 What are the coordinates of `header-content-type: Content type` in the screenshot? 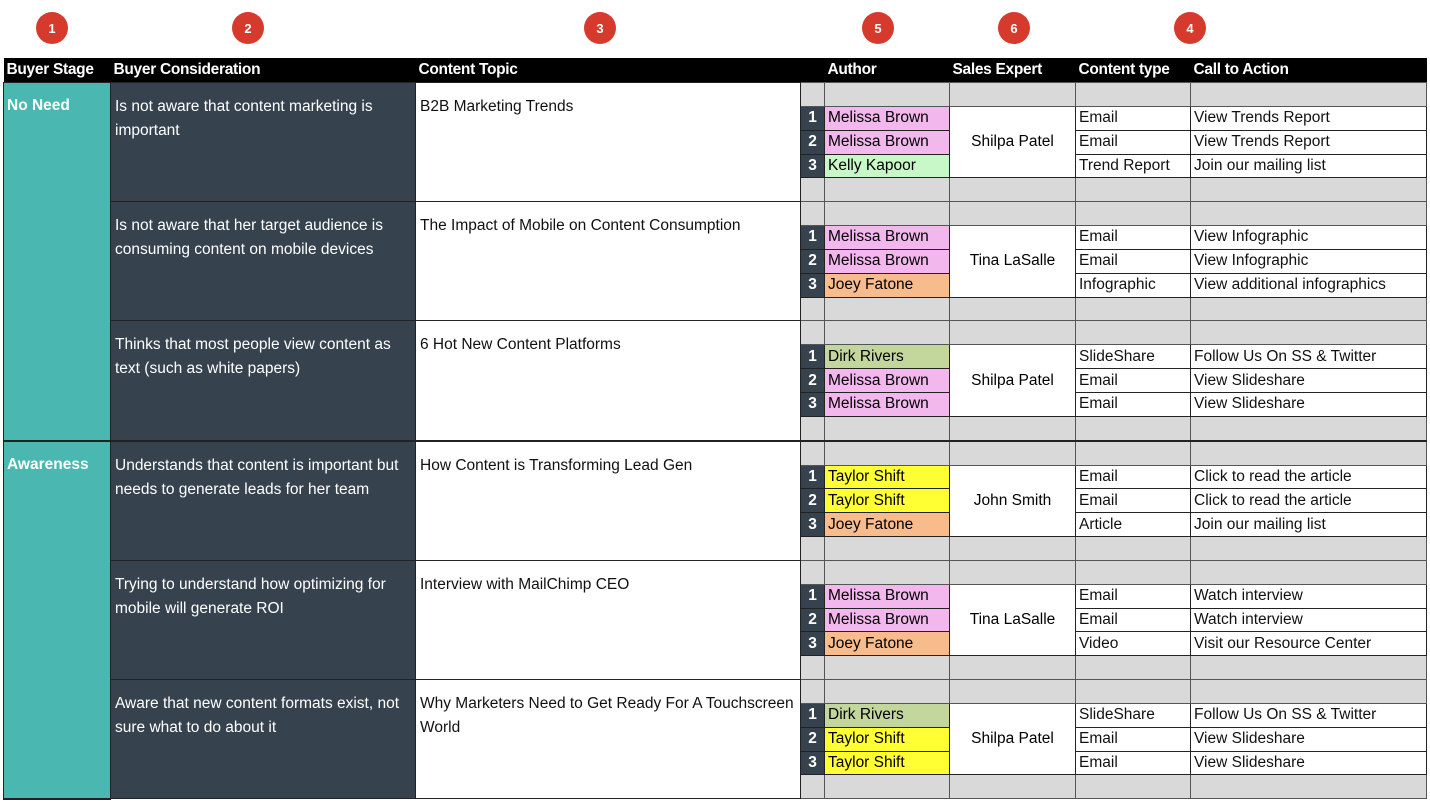 It's located at (1133, 70).